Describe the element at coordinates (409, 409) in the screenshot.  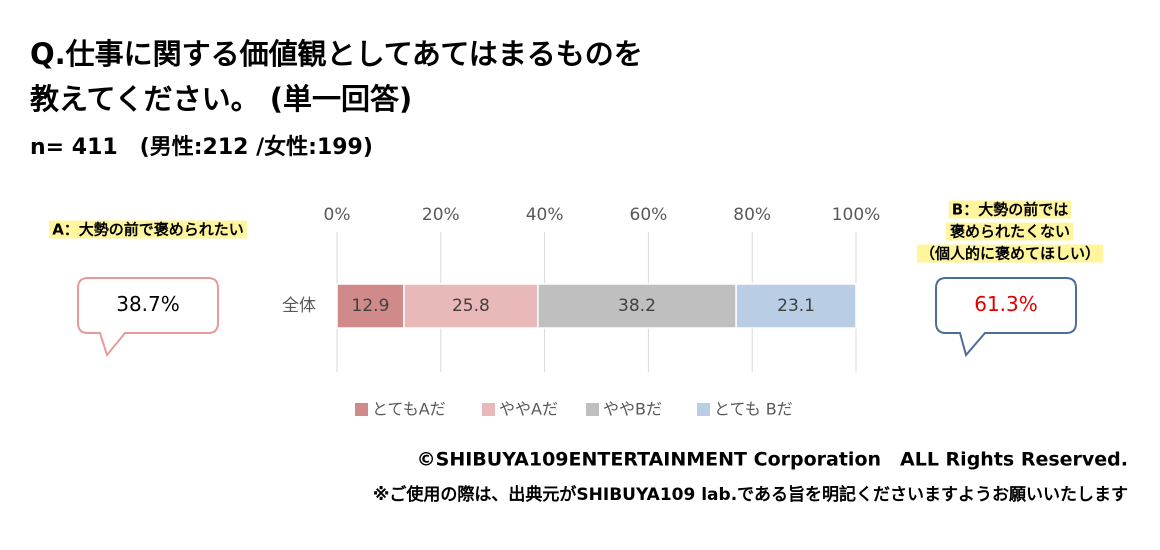
I see `legend-label: とてもAだ` at that location.